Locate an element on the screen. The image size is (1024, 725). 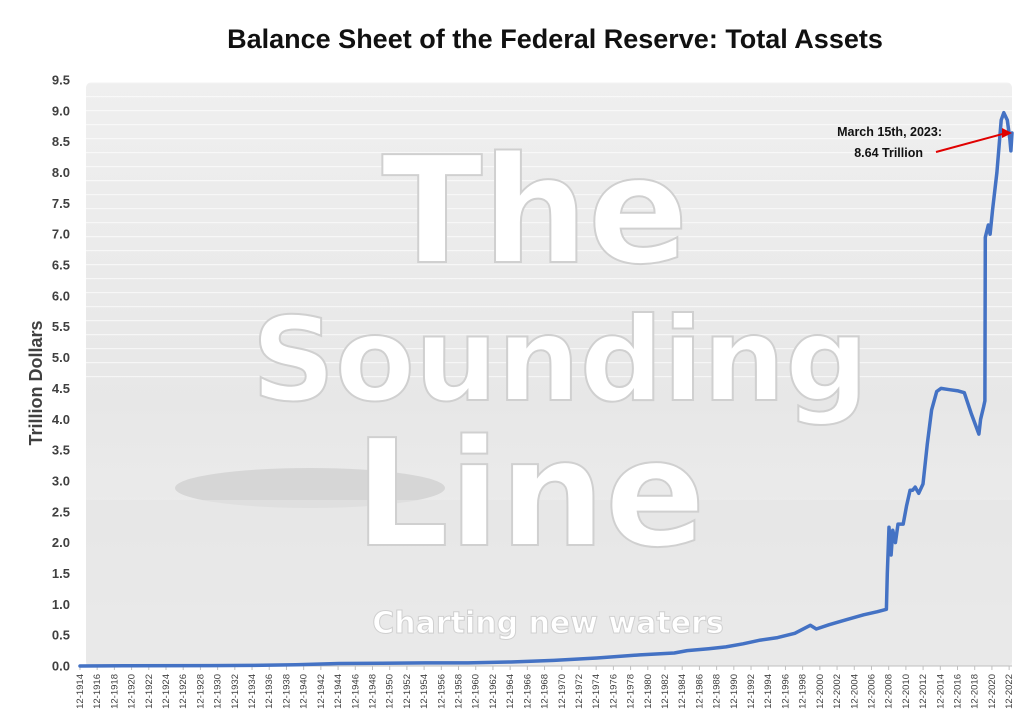
x-tick-label: 12-1956 is located at coordinates (441, 691).